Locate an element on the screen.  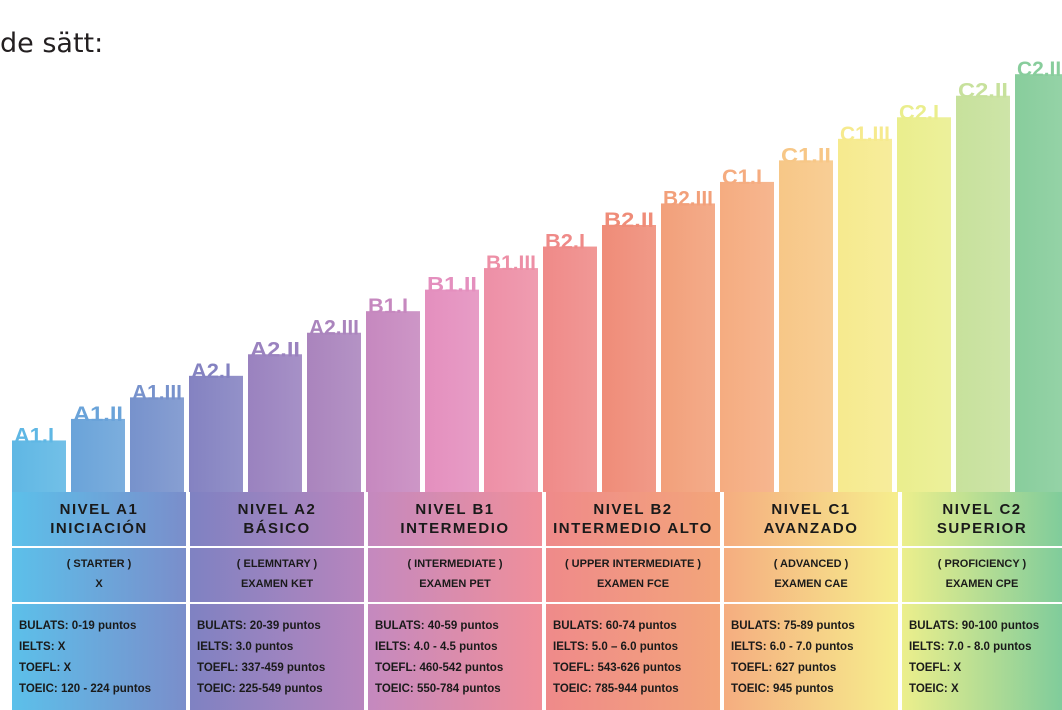
score-bulats: BULATS: 60-74 puntos is located at coordinates (615, 626).